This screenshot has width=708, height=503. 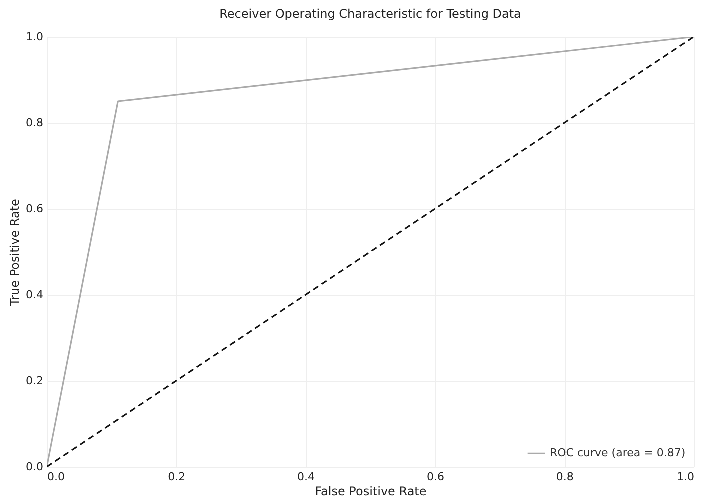 What do you see at coordinates (35, 37) in the screenshot?
I see `y-tick-label: 1.0` at bounding box center [35, 37].